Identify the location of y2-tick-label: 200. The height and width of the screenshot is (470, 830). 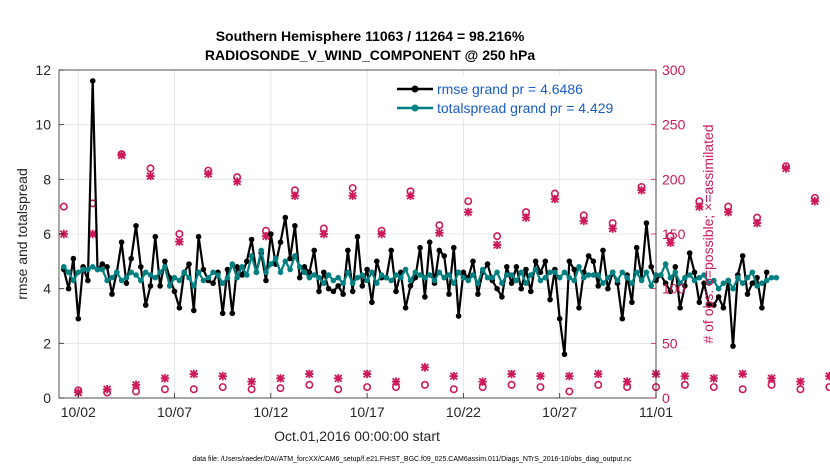
(674, 179).